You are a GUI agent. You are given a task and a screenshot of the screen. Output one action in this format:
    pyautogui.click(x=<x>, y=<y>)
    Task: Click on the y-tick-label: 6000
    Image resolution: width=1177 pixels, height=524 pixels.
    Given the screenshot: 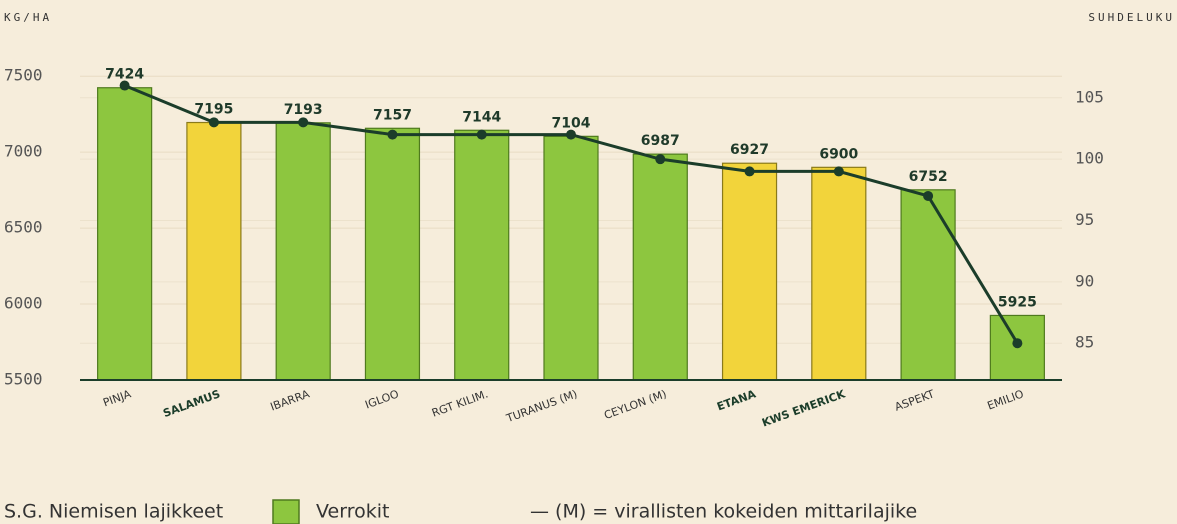 What is the action you would take?
    pyautogui.click(x=23, y=303)
    